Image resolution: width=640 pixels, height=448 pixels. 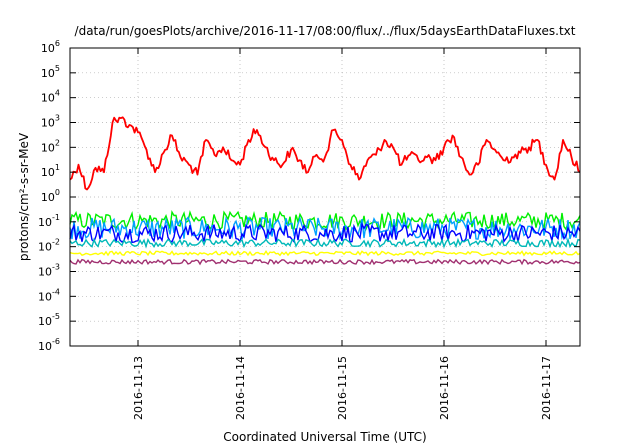 What do you see at coordinates (50, 72) in the screenshot?
I see `y-tick-label: 10⁵` at bounding box center [50, 72].